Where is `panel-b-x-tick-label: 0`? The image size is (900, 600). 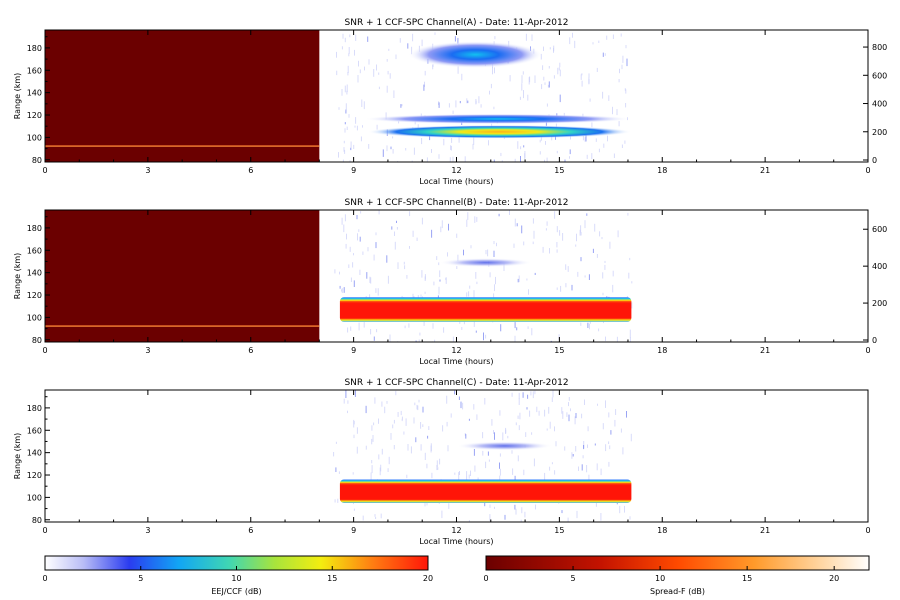
panel-b-x-tick-label: 0 is located at coordinates (867, 350).